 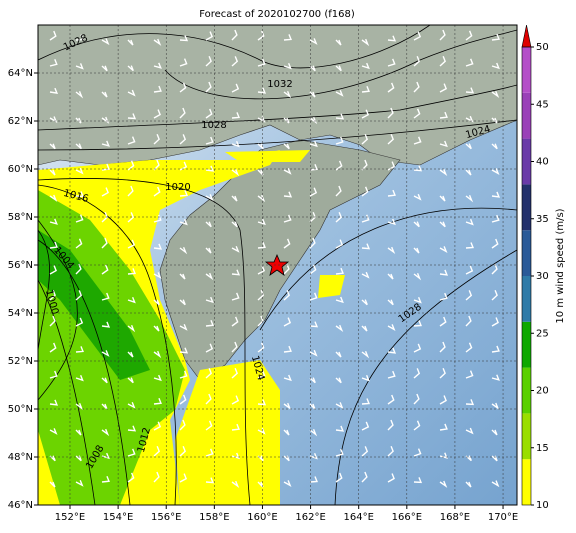 I want to click on x-tick-label: 154°E, so click(x=118, y=517).